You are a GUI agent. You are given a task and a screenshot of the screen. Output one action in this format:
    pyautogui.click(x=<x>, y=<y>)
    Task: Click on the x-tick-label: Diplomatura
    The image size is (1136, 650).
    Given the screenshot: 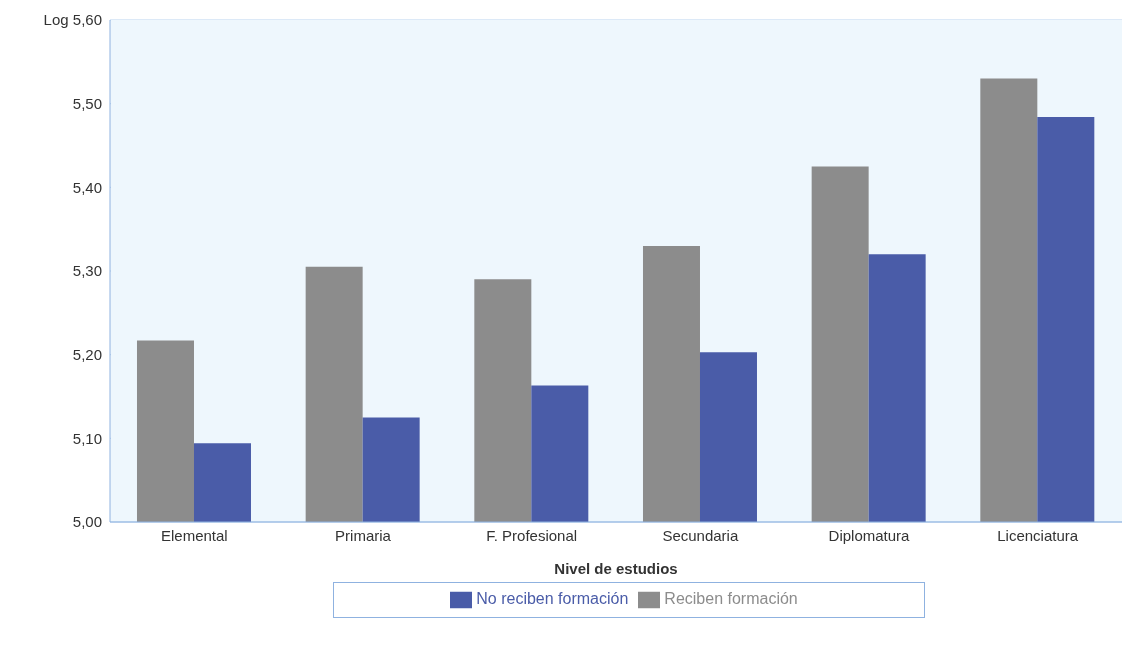 What is the action you would take?
    pyautogui.click(x=869, y=535)
    